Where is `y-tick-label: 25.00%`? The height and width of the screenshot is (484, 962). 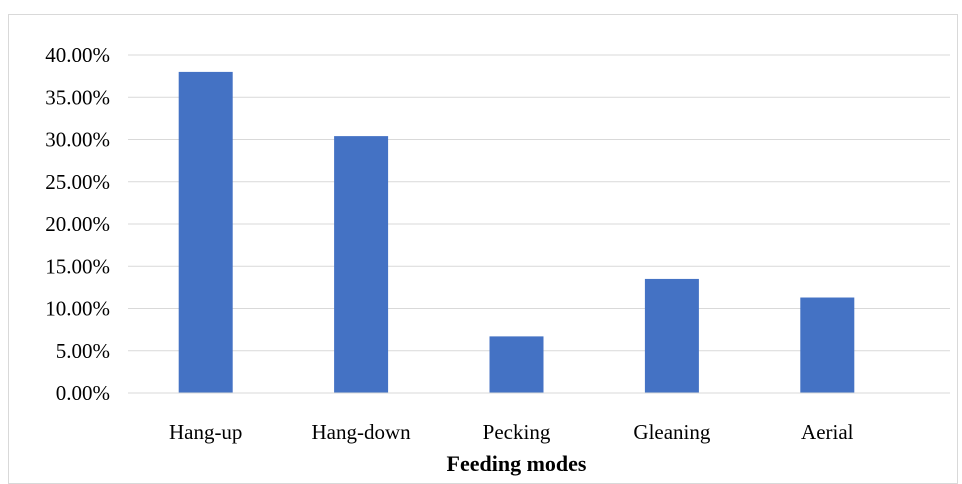 y-tick-label: 25.00% is located at coordinates (77, 182).